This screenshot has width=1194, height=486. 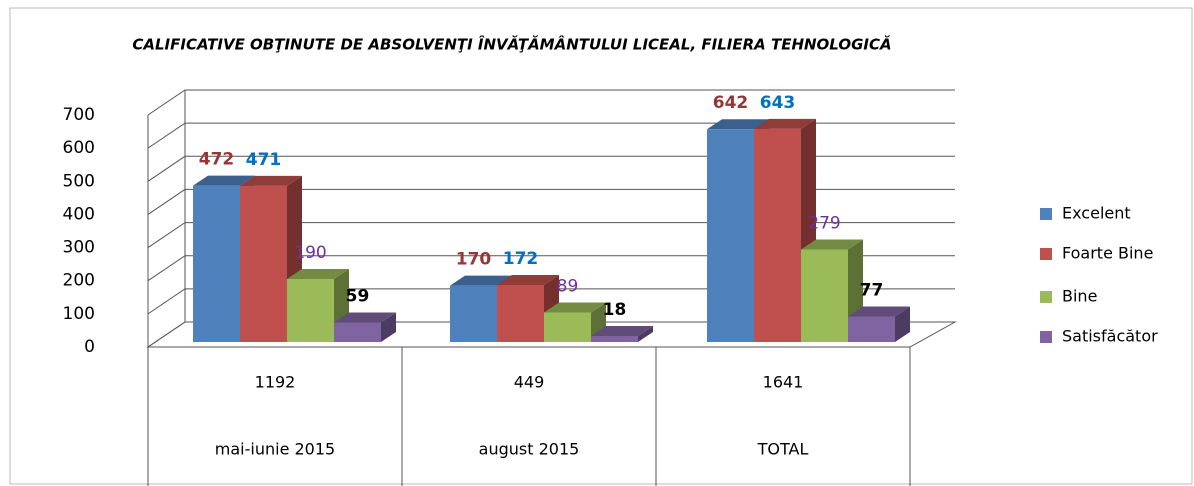 I want to click on data-label: 170, so click(x=474, y=260).